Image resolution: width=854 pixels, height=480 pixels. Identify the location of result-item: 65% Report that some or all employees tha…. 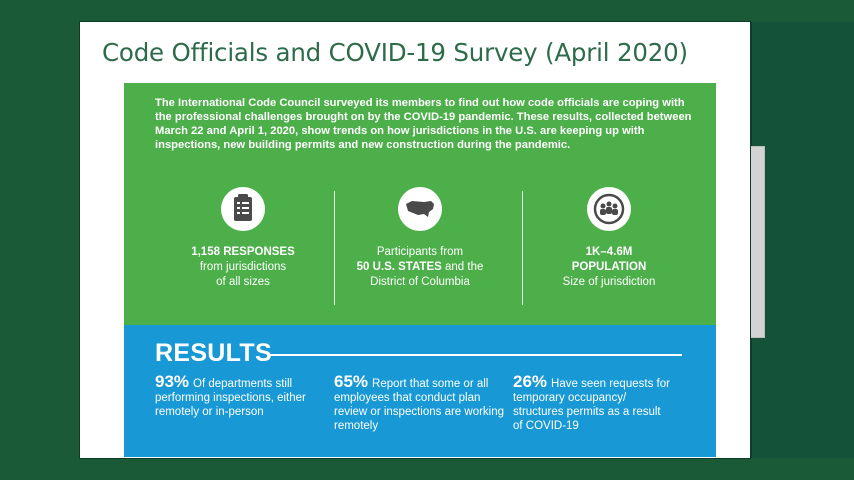
(420, 402).